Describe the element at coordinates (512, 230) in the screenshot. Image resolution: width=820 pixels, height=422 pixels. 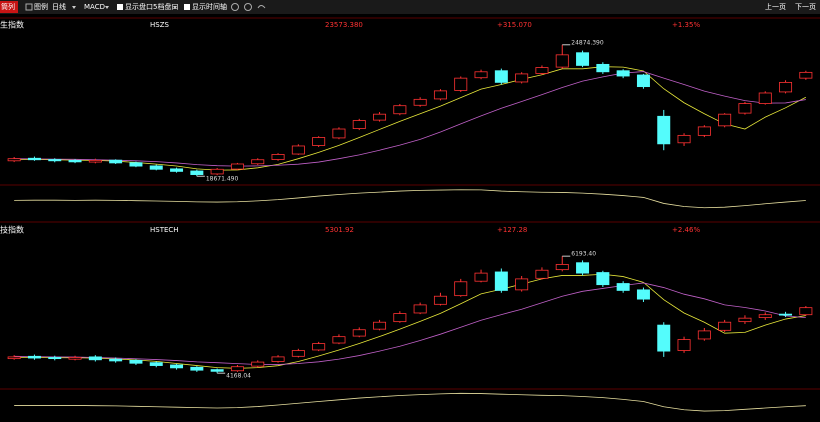
I see `change: +127.28` at that location.